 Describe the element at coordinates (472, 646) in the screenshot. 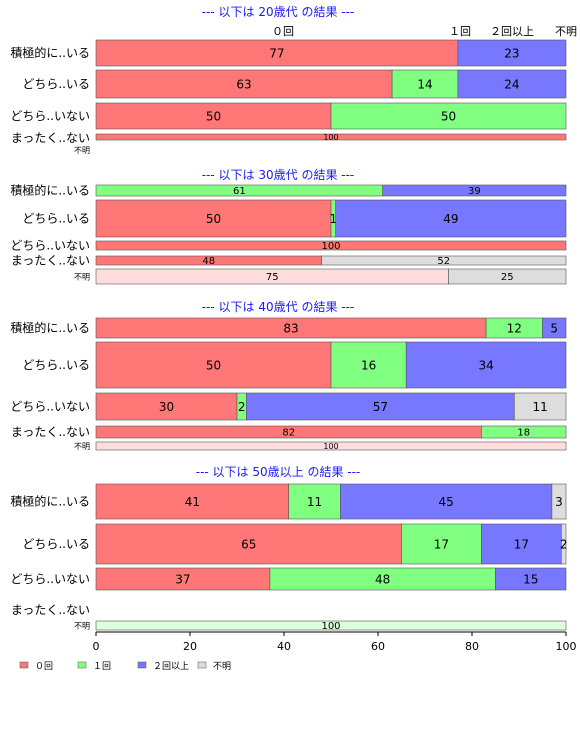

I see `x-tick-label: 80` at that location.